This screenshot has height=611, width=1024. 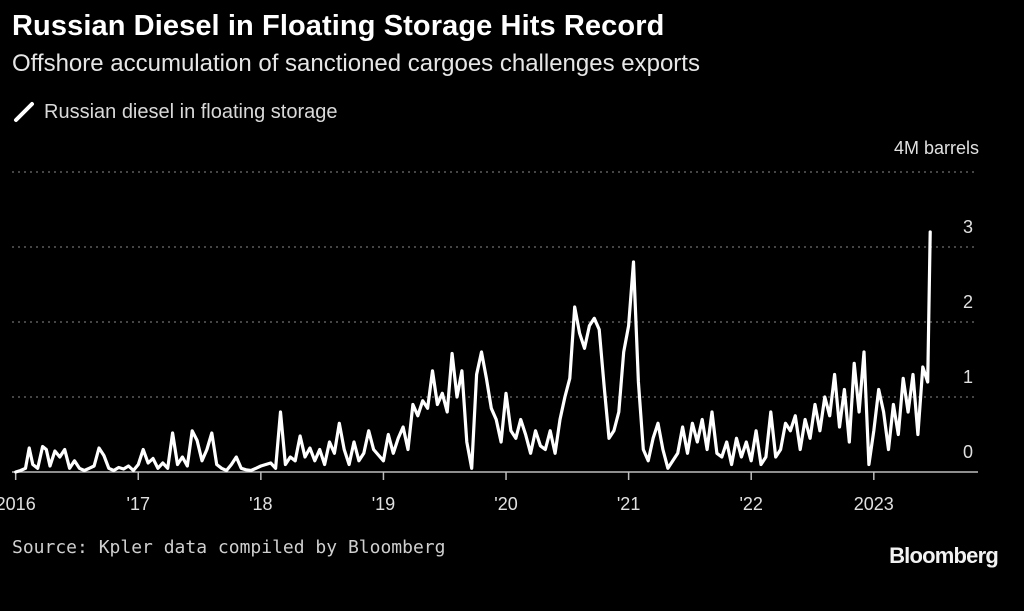 I want to click on x-tick-label: '20, so click(x=505, y=504).